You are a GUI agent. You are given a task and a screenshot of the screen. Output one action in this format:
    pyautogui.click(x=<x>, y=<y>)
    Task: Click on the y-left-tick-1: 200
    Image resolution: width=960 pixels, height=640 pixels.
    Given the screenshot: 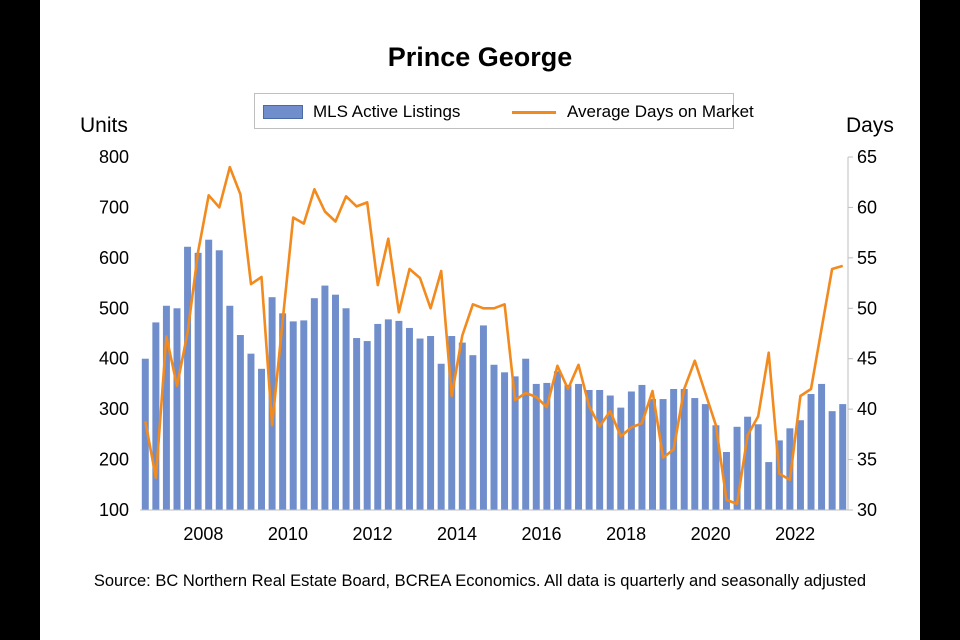 What is the action you would take?
    pyautogui.click(x=114, y=460)
    